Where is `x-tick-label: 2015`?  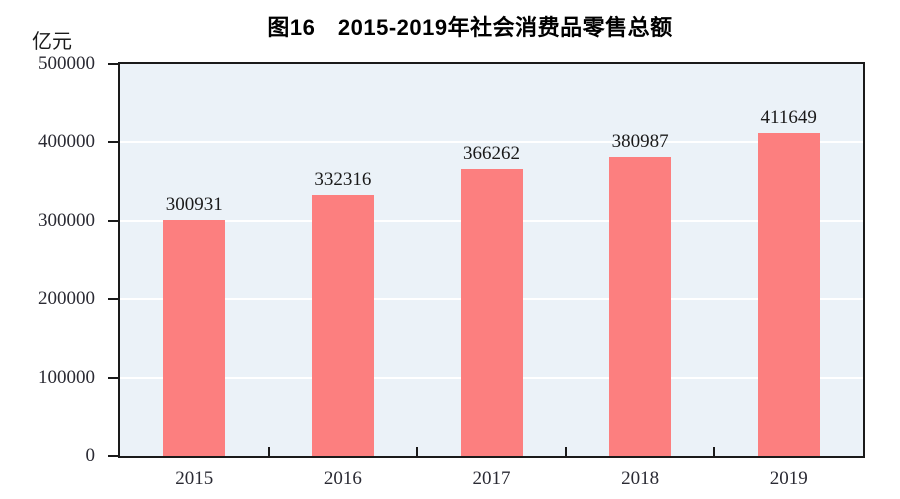 x-tick-label: 2015 is located at coordinates (194, 478).